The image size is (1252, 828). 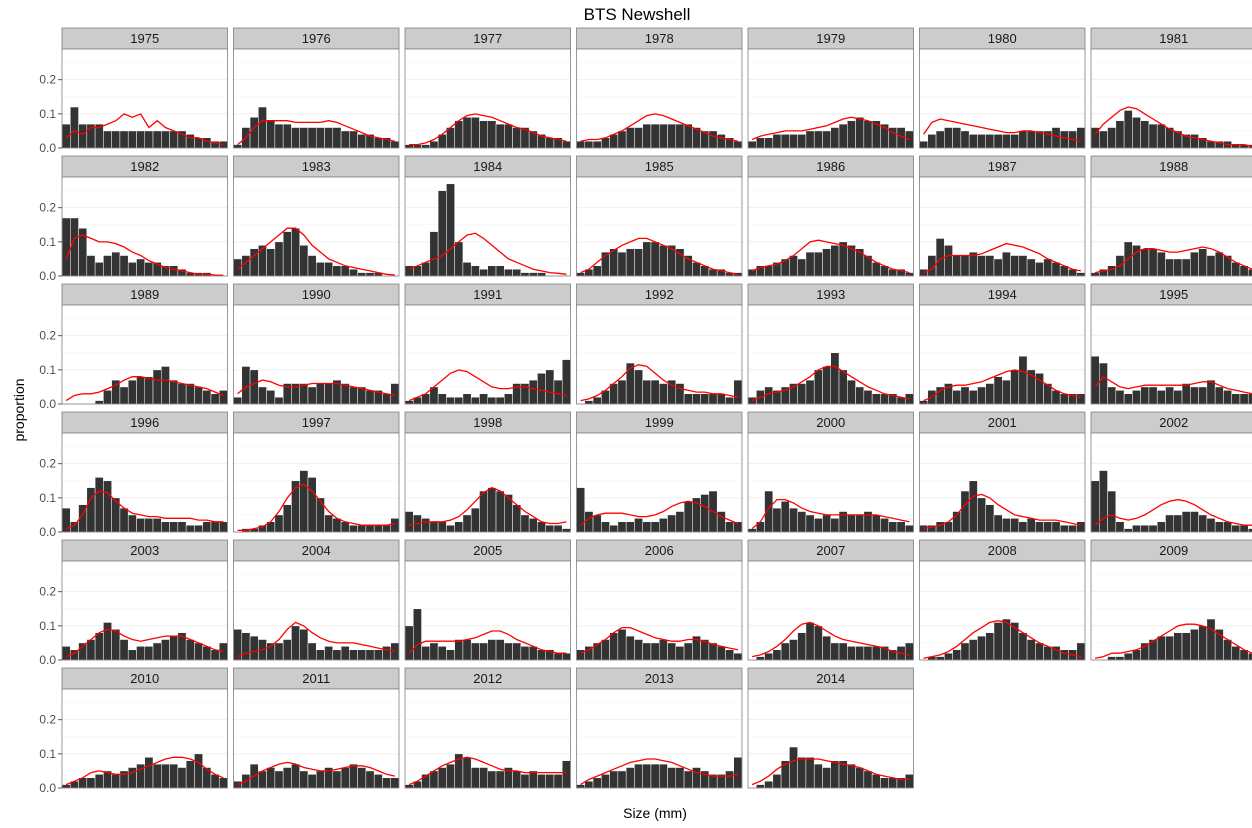 What do you see at coordinates (487, 166) in the screenshot?
I see `facet-strip-label: 1984` at bounding box center [487, 166].